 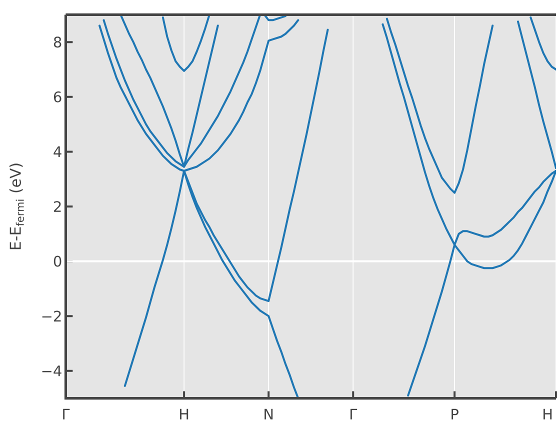 What do you see at coordinates (455, 414) in the screenshot?
I see `x-tick-label: P` at bounding box center [455, 414].